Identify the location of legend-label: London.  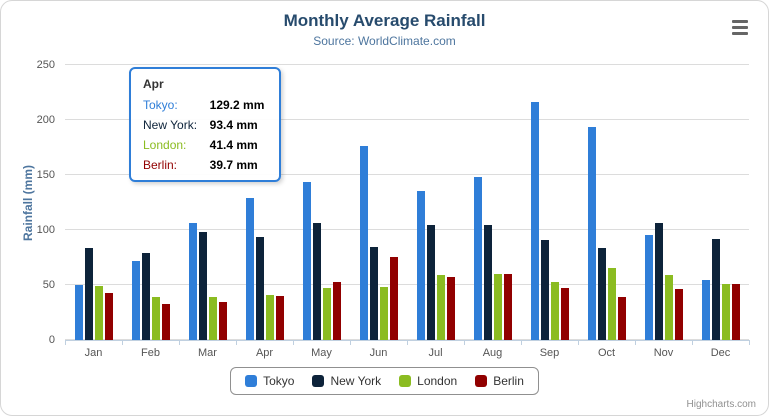
(437, 381).